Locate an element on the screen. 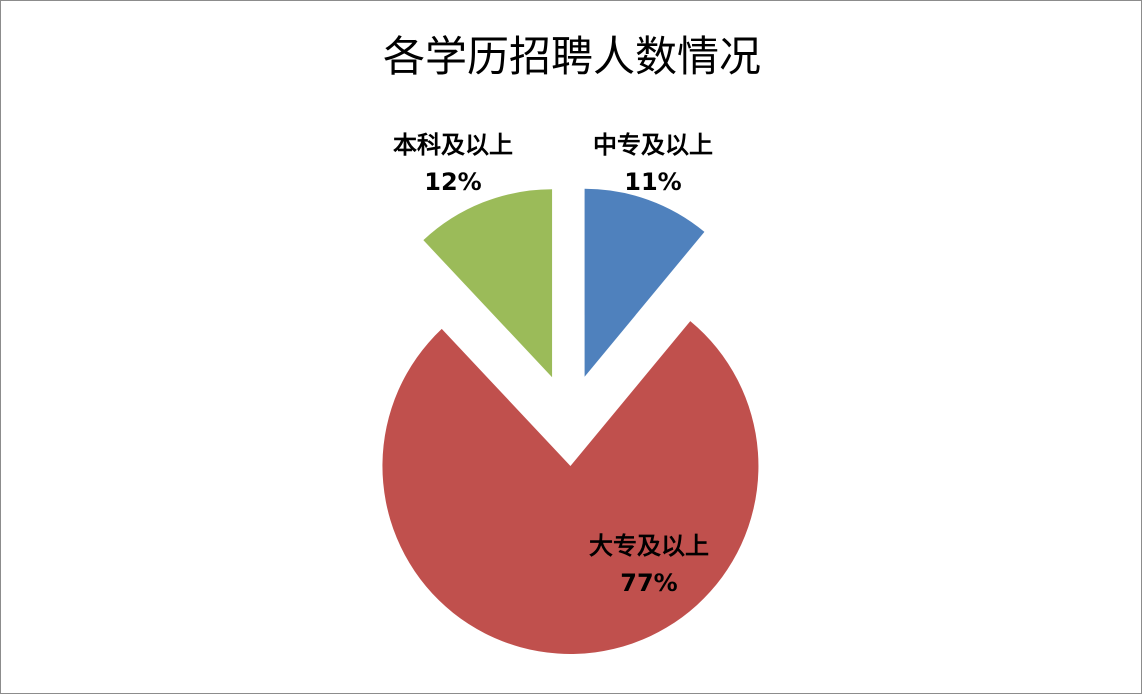 This screenshot has height=694, width=1142. slice-value-label: 11% is located at coordinates (652, 182).